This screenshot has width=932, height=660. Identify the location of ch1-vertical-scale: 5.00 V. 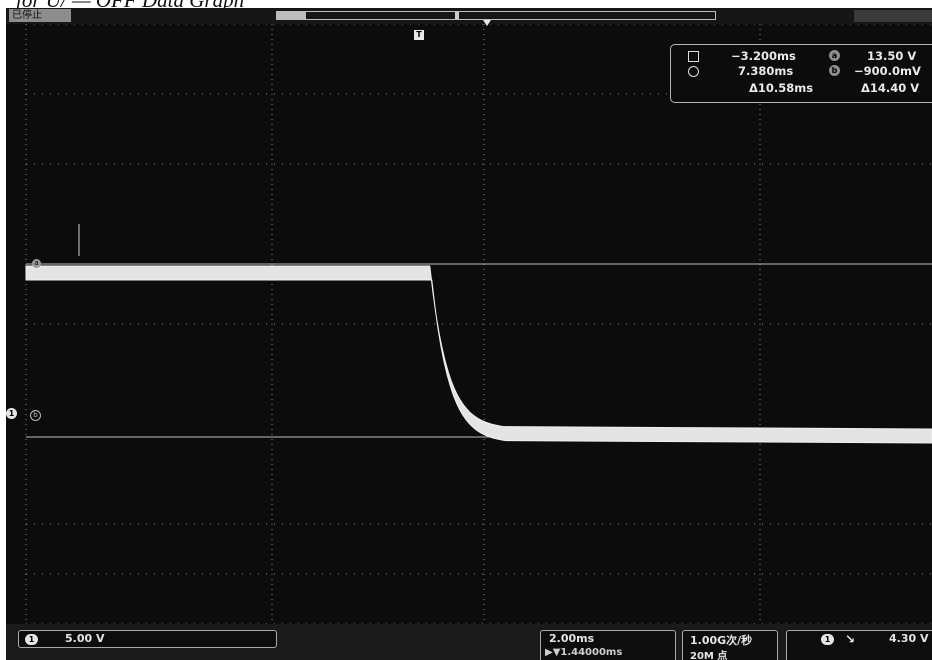
(85, 638).